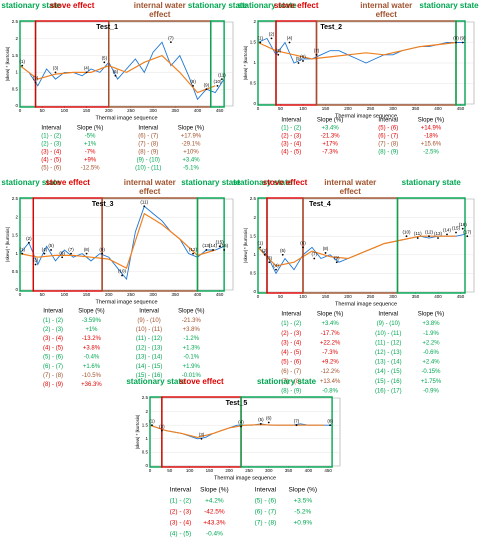 The width and height of the screenshot is (480, 550). What do you see at coordinates (149, 376) in the screenshot?
I see `table-interval: (15) - (16)` at bounding box center [149, 376].